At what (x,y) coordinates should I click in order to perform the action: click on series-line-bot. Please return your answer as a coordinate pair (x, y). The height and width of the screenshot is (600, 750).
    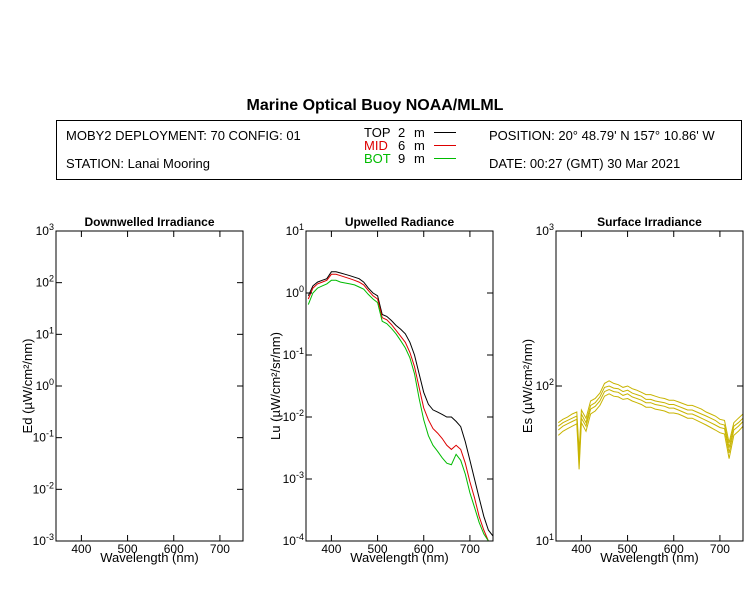
    Looking at the image, I should click on (400, 410).